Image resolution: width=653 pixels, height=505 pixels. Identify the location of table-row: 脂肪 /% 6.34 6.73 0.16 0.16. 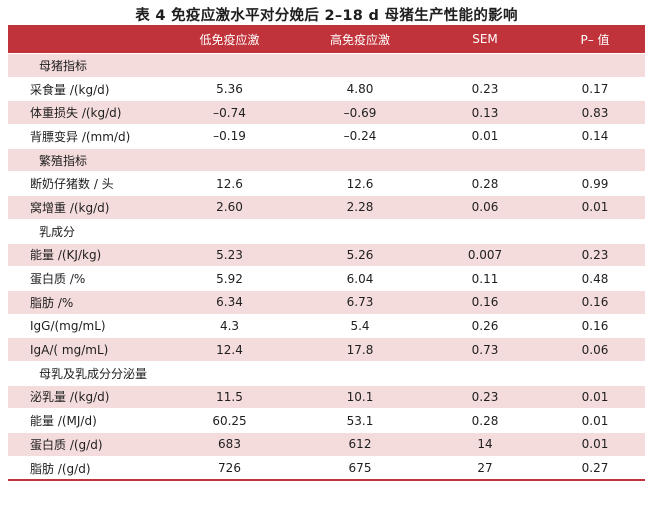
(326, 302).